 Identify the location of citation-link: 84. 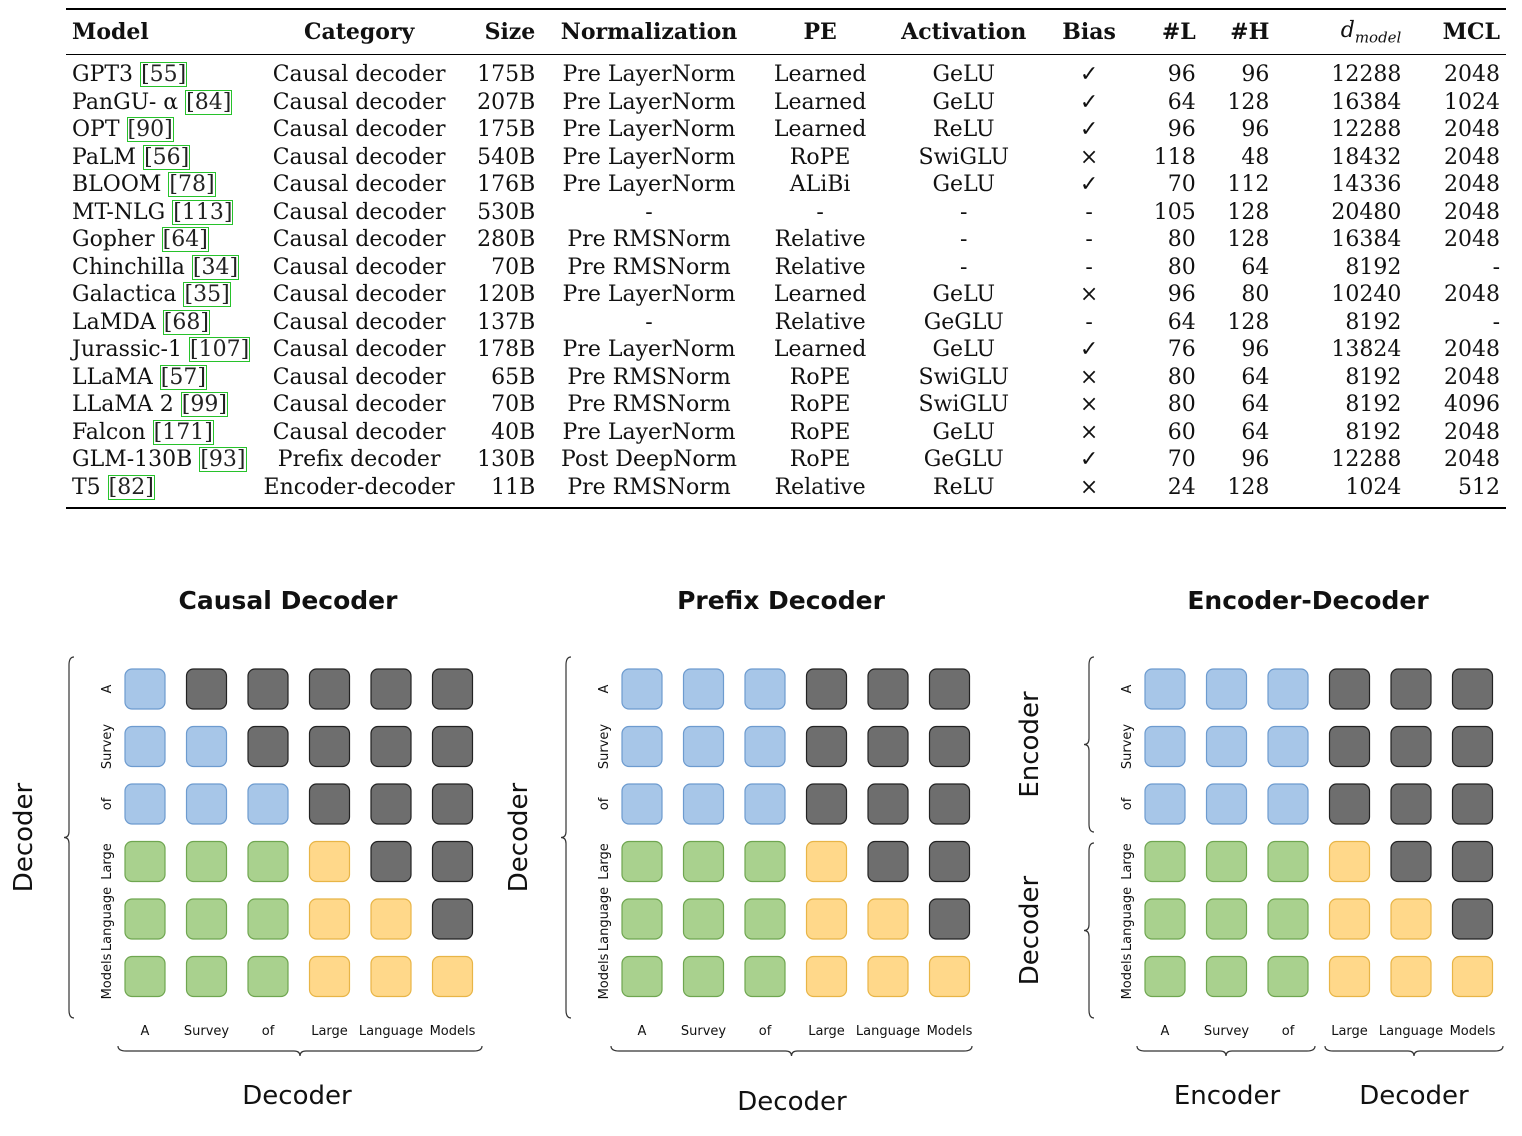
(208, 102).